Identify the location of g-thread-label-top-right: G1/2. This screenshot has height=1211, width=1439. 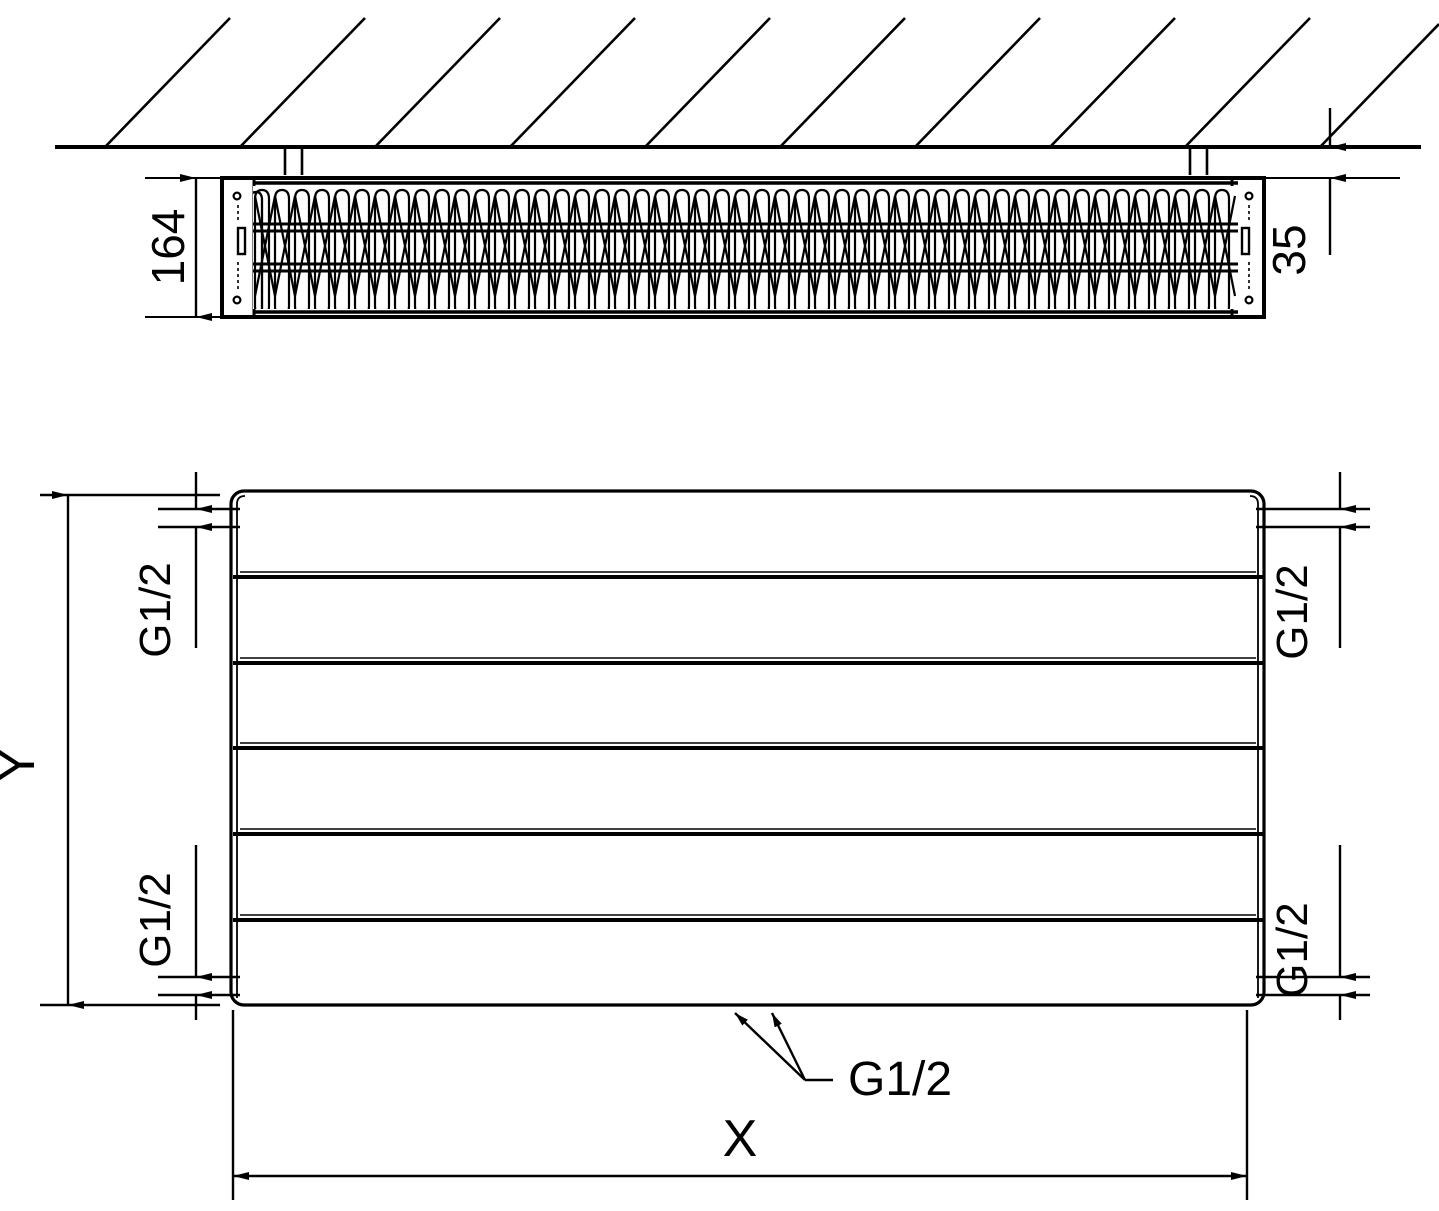
(1292, 611).